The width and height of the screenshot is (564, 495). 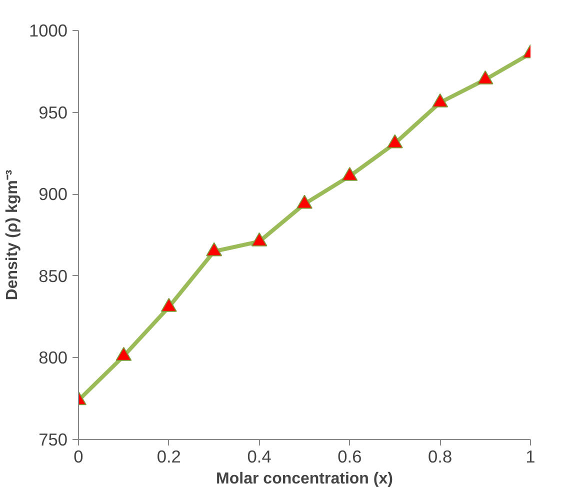 What do you see at coordinates (259, 456) in the screenshot?
I see `x-tick-label: 0.4` at bounding box center [259, 456].